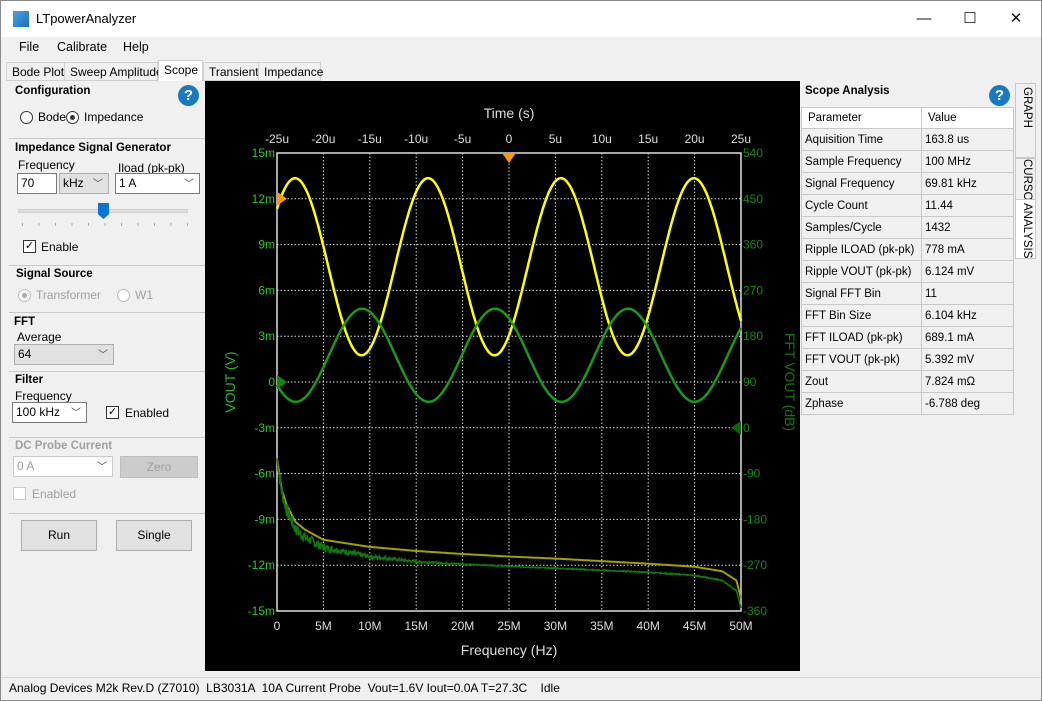  What do you see at coordinates (26, 117) in the screenshot?
I see `bode-radio` at bounding box center [26, 117].